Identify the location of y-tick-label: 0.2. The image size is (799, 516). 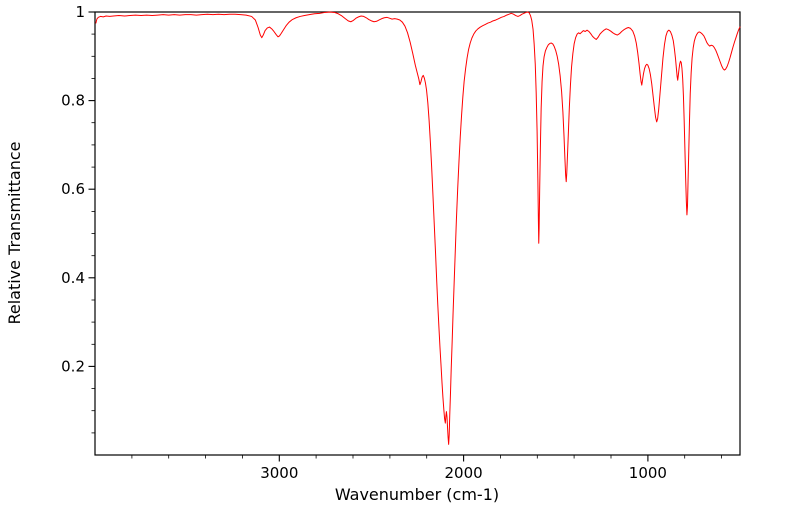
(73, 366).